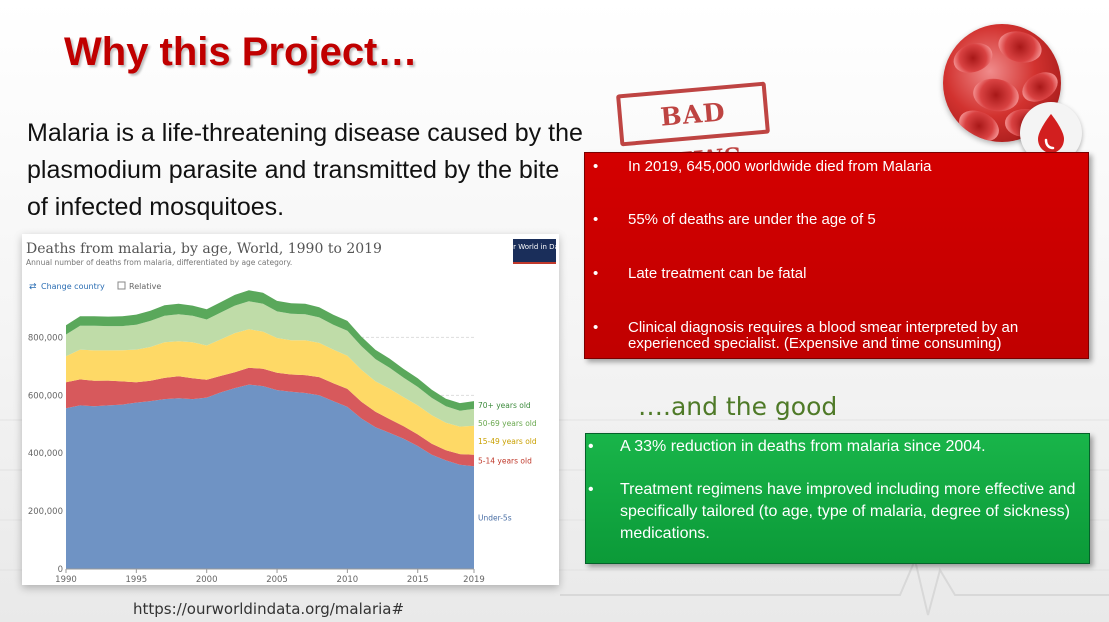 This screenshot has width=1109, height=622. What do you see at coordinates (45, 512) in the screenshot?
I see `y-tick-label: 200,000` at bounding box center [45, 512].